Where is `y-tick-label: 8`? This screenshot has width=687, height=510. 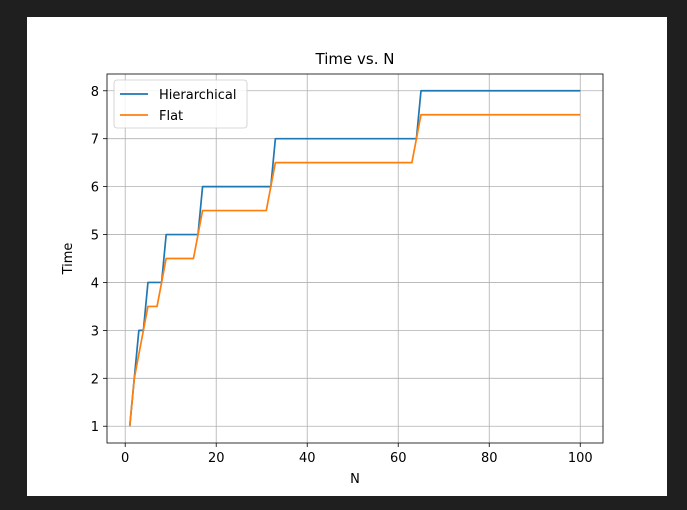
y-tick-label: 8 is located at coordinates (95, 92).